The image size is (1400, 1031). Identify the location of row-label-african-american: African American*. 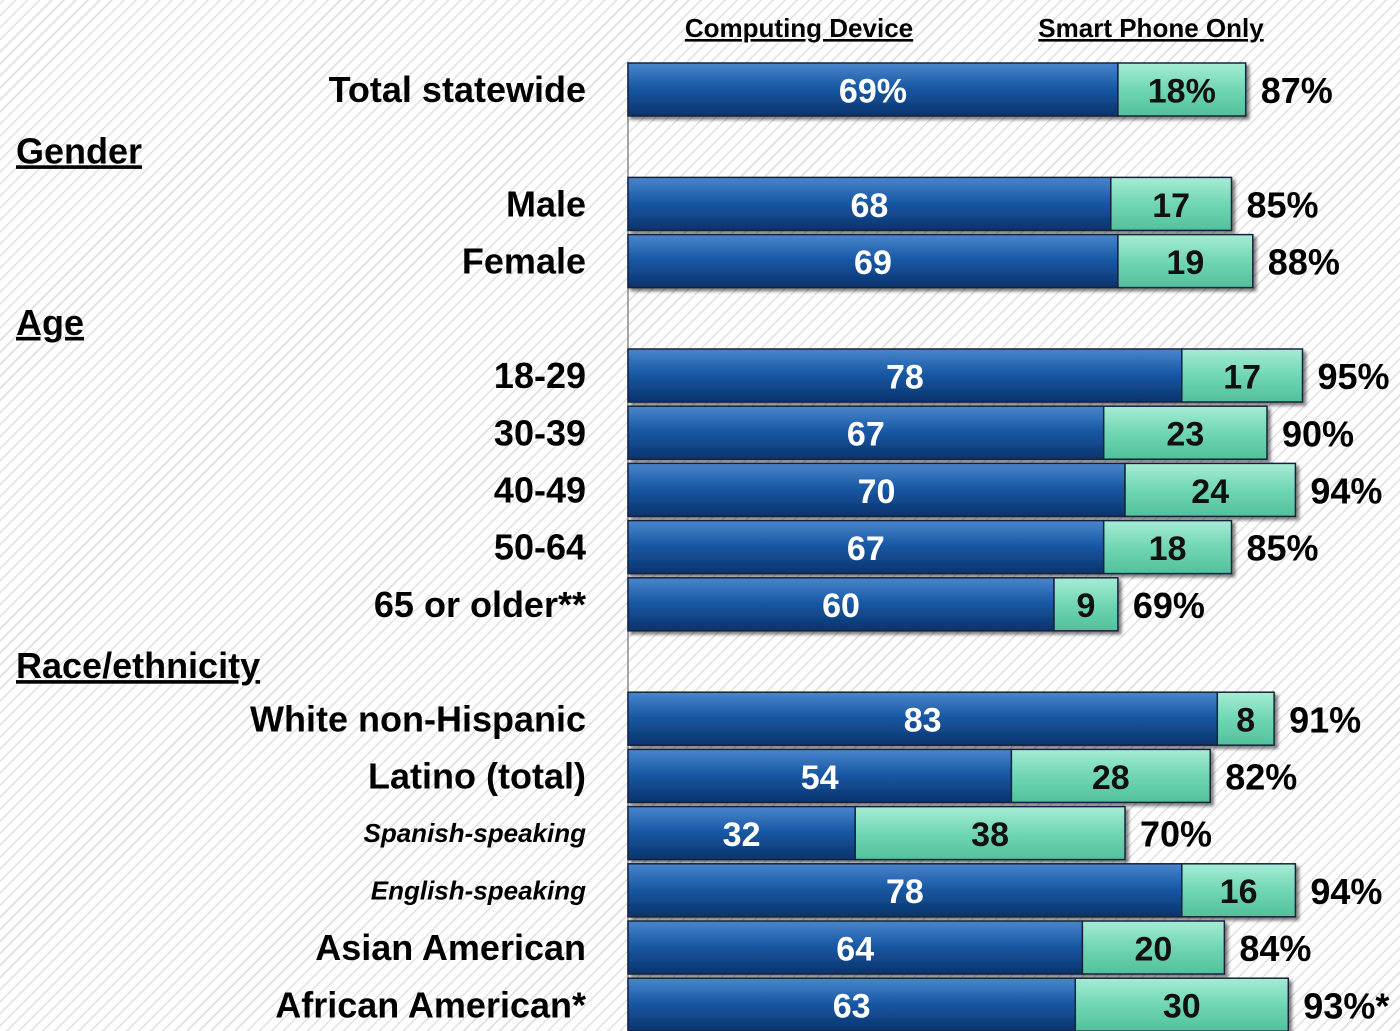
(430, 1004).